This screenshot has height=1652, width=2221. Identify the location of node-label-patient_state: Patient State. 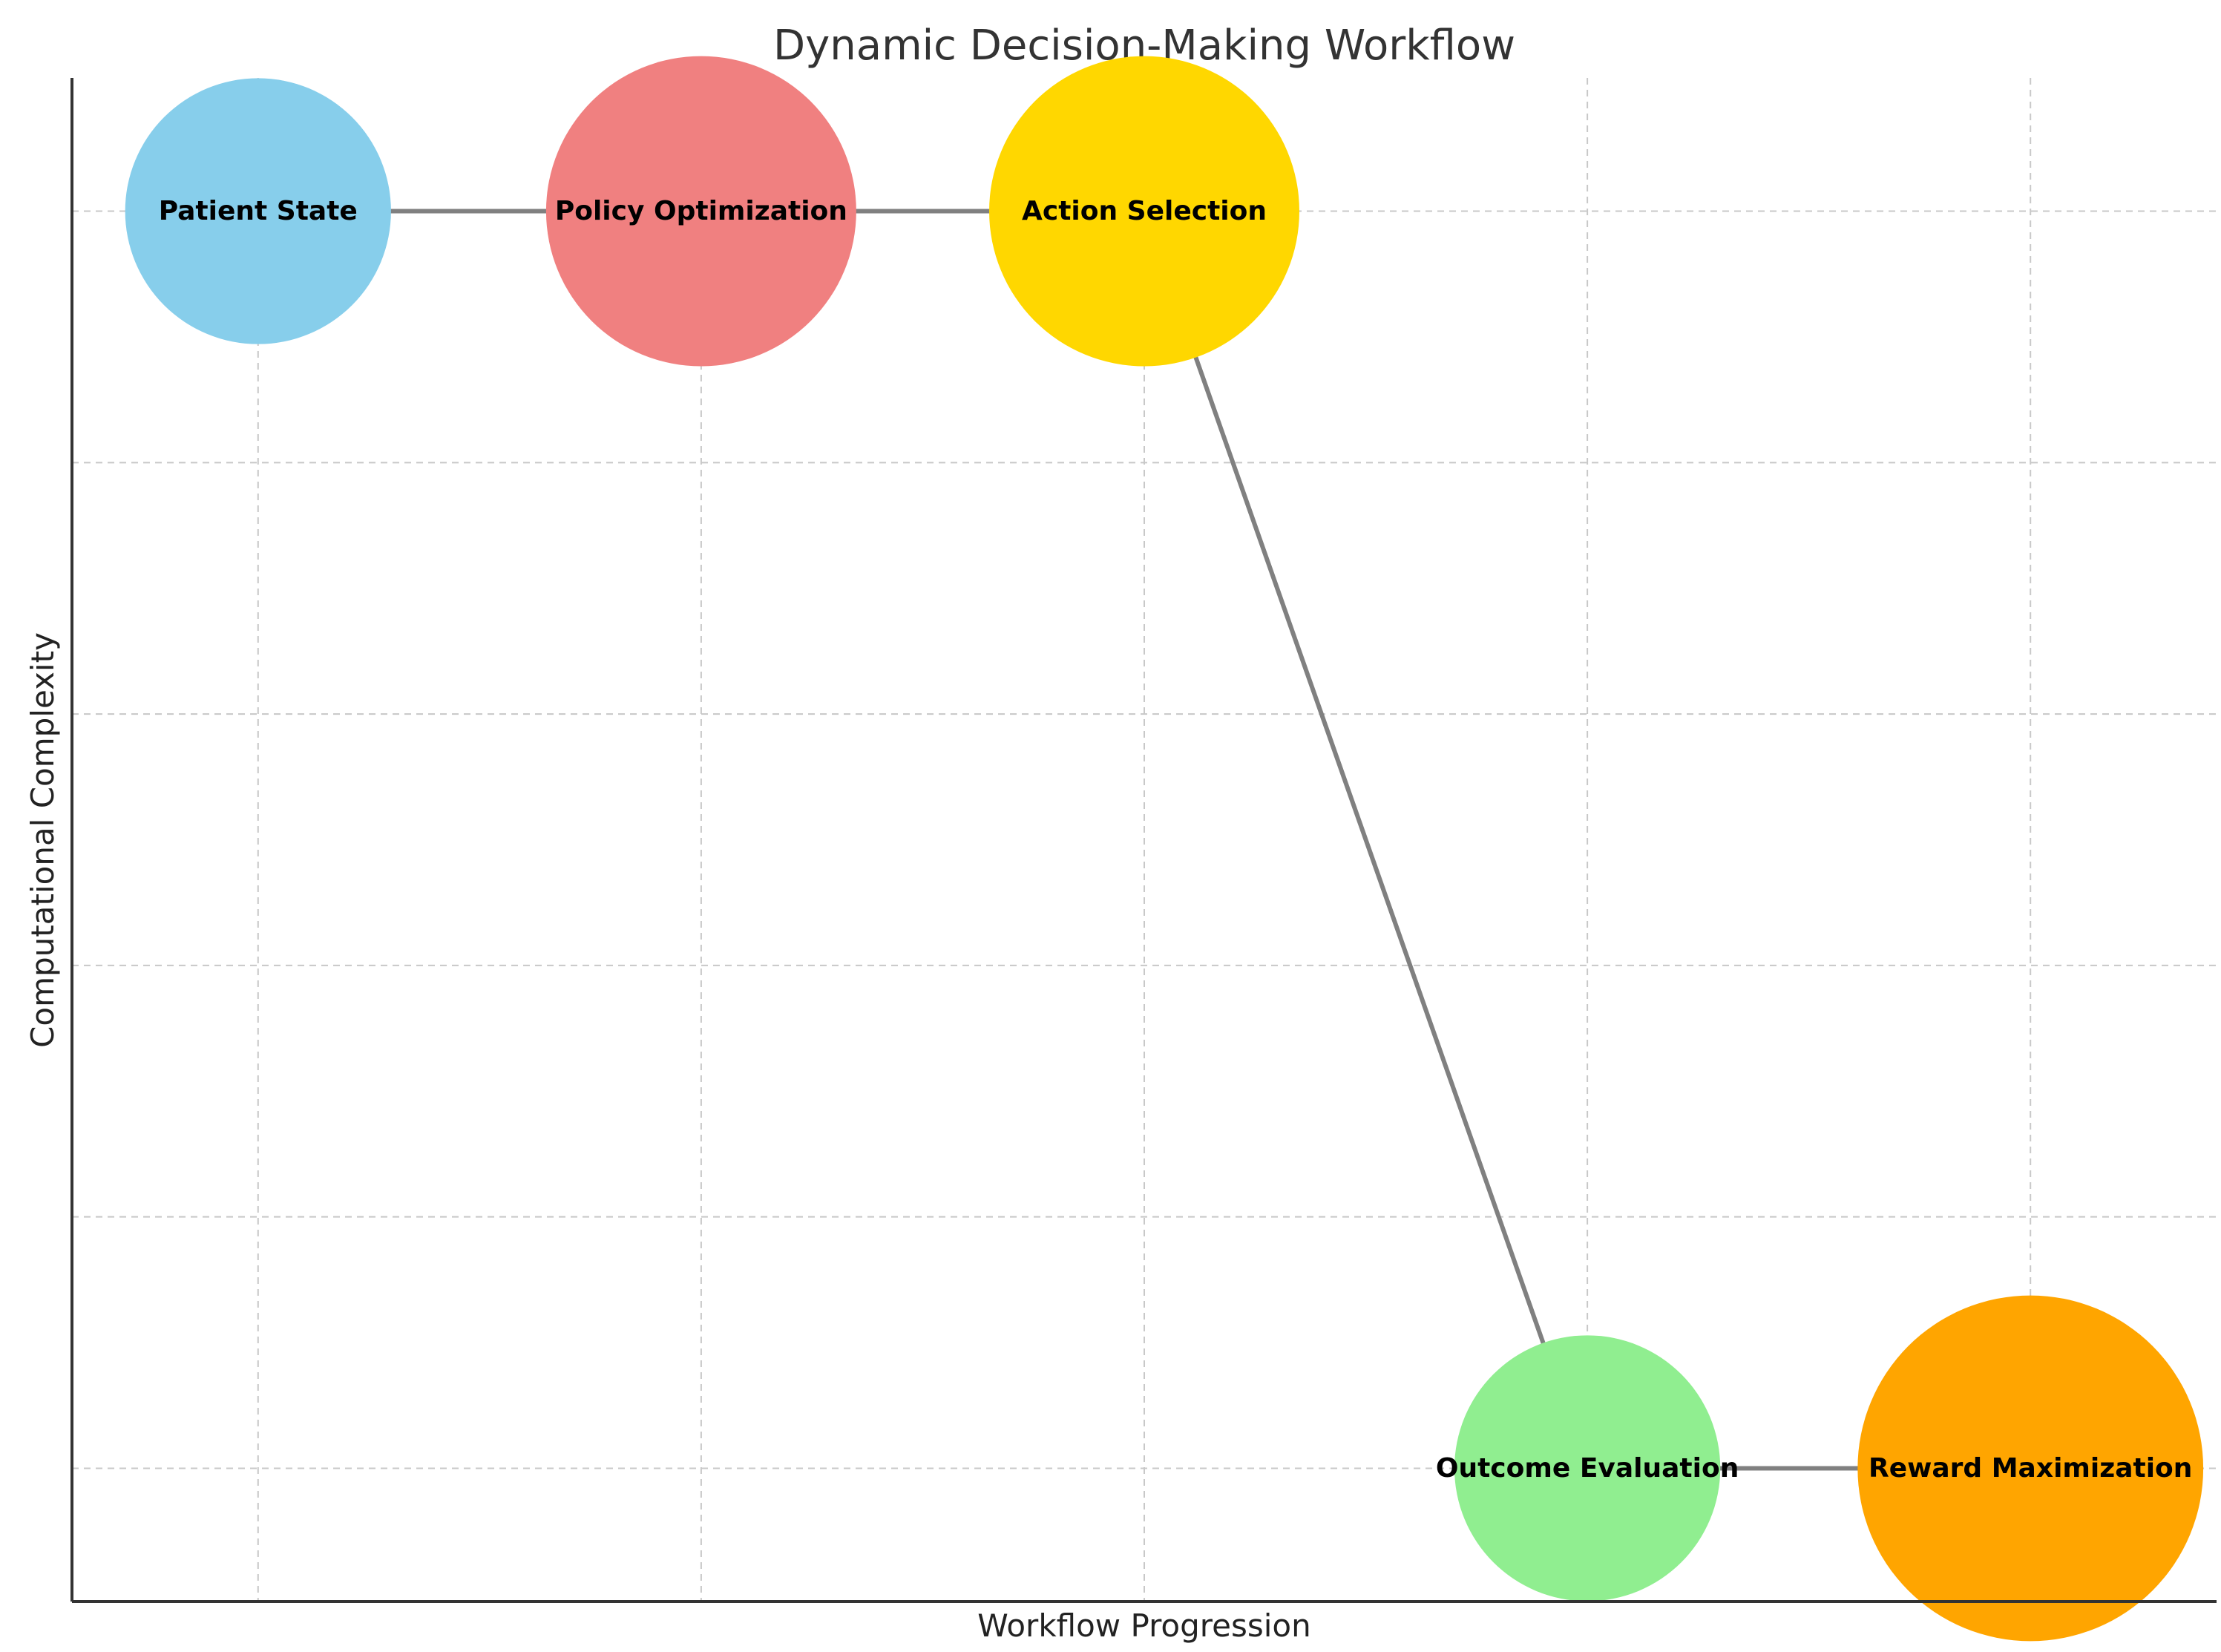
(258, 211).